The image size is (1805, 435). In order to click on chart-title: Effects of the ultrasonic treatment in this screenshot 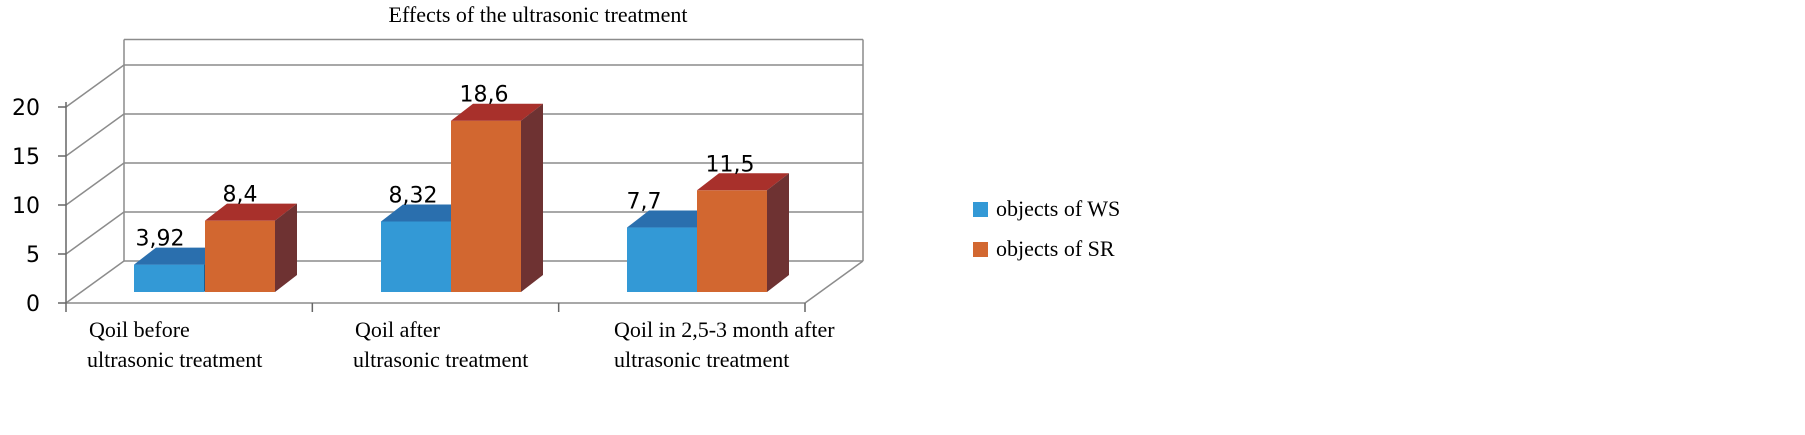, I will do `click(538, 14)`.